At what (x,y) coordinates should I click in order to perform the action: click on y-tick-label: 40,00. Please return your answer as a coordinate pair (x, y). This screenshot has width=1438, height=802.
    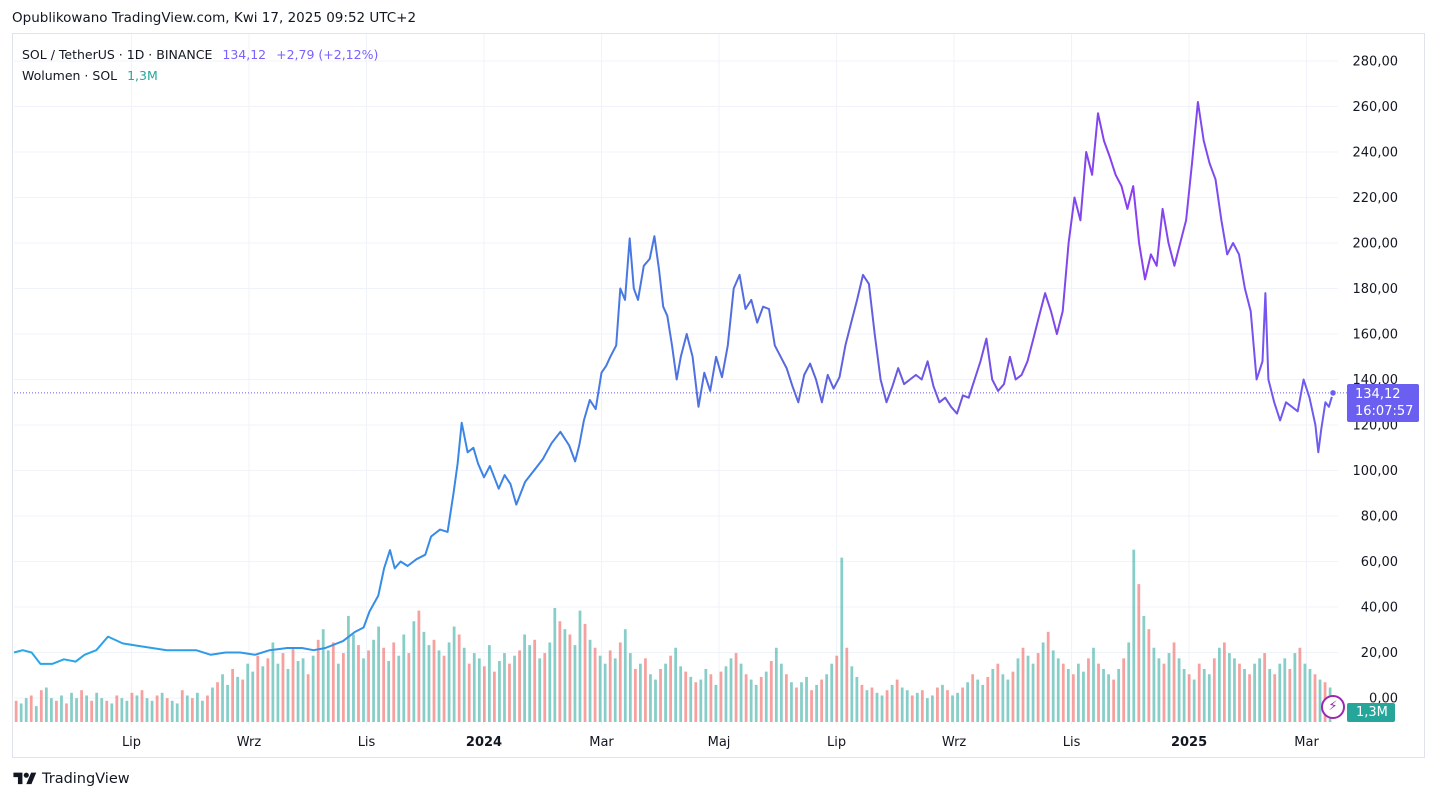
    Looking at the image, I should click on (1379, 608).